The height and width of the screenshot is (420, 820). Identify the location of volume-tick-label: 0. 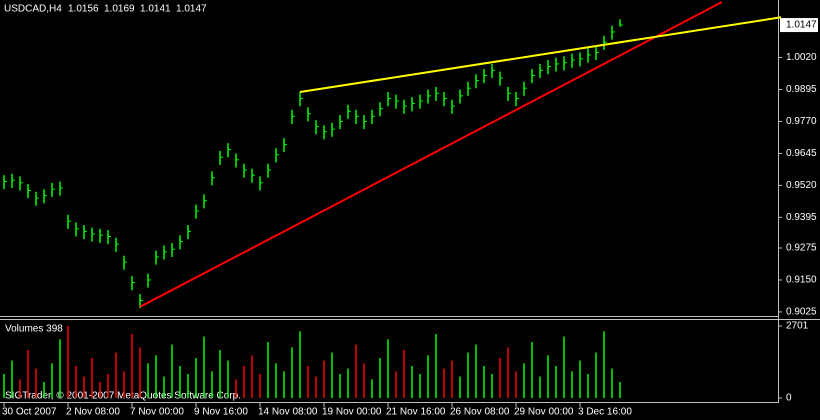
(789, 398).